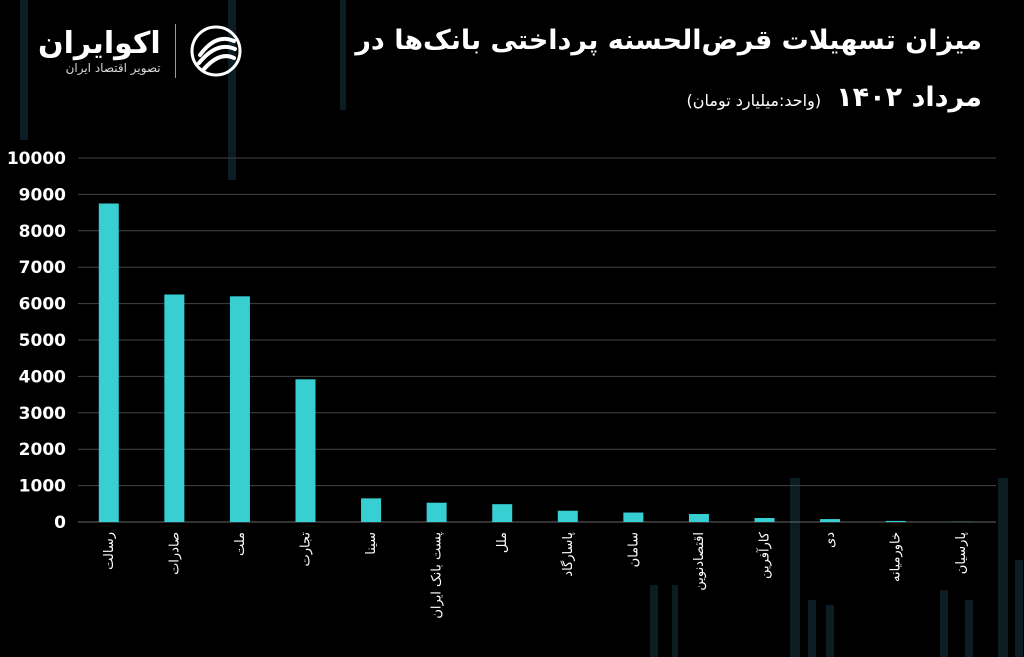 The image size is (1024, 657). What do you see at coordinates (961, 553) in the screenshot?
I see `x-tick-label: پارسیان` at bounding box center [961, 553].